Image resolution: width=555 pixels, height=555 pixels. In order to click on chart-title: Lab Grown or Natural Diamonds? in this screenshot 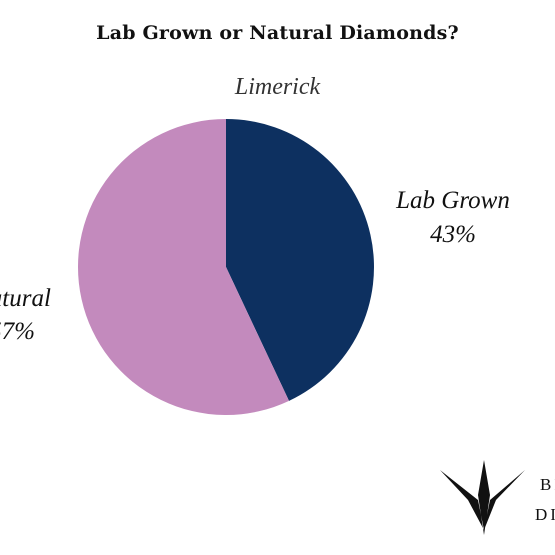, I will do `click(277, 33)`.